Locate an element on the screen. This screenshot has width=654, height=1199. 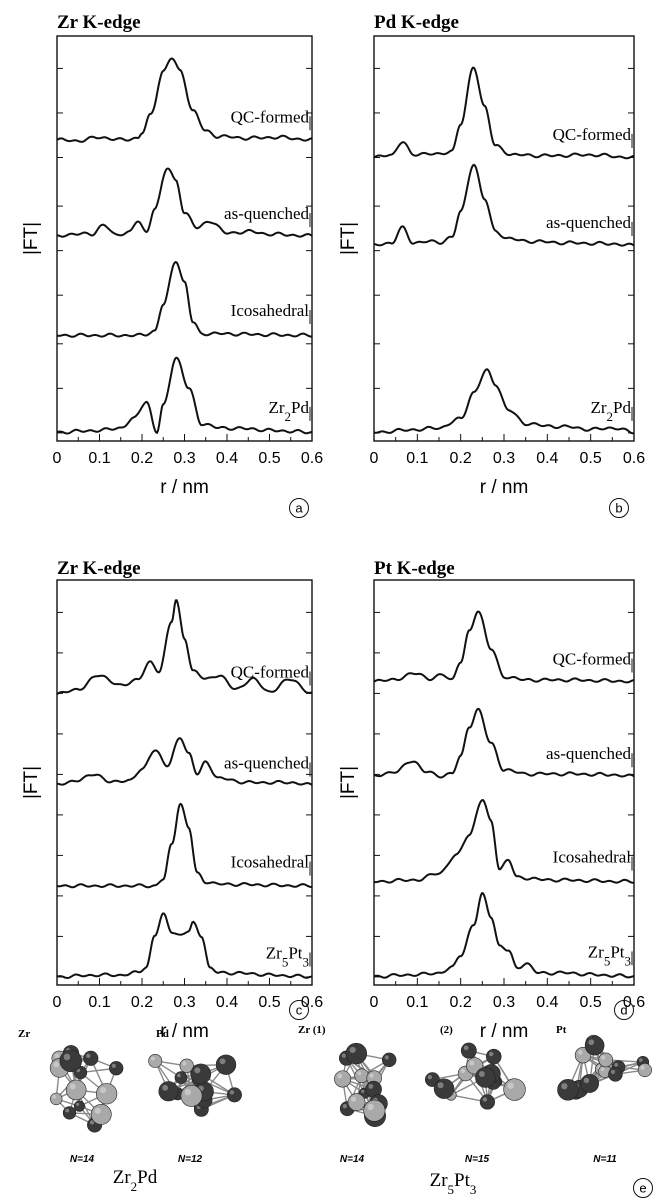
series-label: Zr5Pt3 is located at coordinates (287, 957).